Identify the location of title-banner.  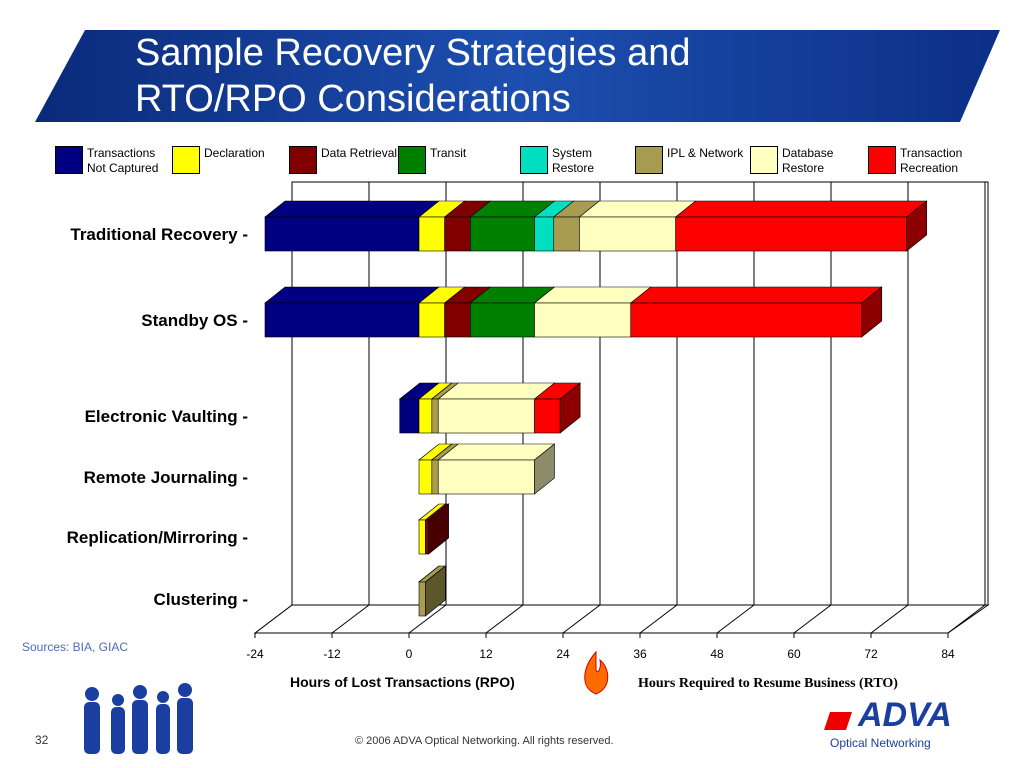
(517, 76).